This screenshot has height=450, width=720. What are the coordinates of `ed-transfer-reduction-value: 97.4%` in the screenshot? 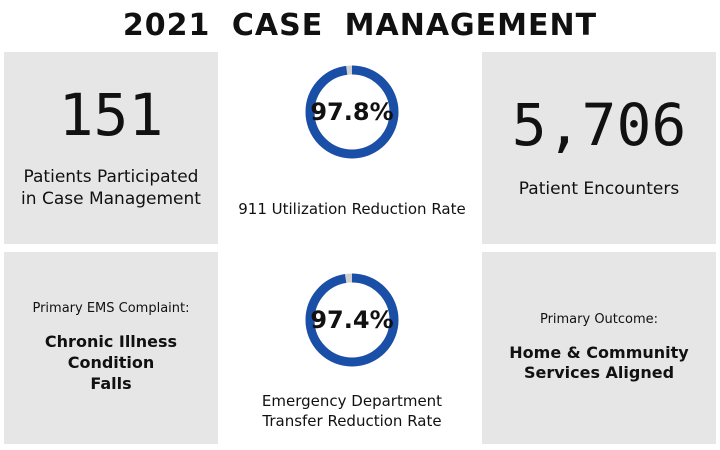 It's located at (352, 320).